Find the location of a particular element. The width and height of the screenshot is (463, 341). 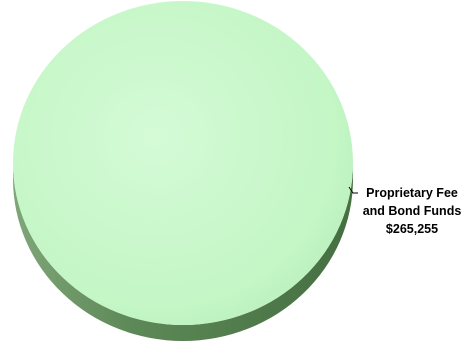

slice-label-line-2: and Bond Funds is located at coordinates (412, 211).